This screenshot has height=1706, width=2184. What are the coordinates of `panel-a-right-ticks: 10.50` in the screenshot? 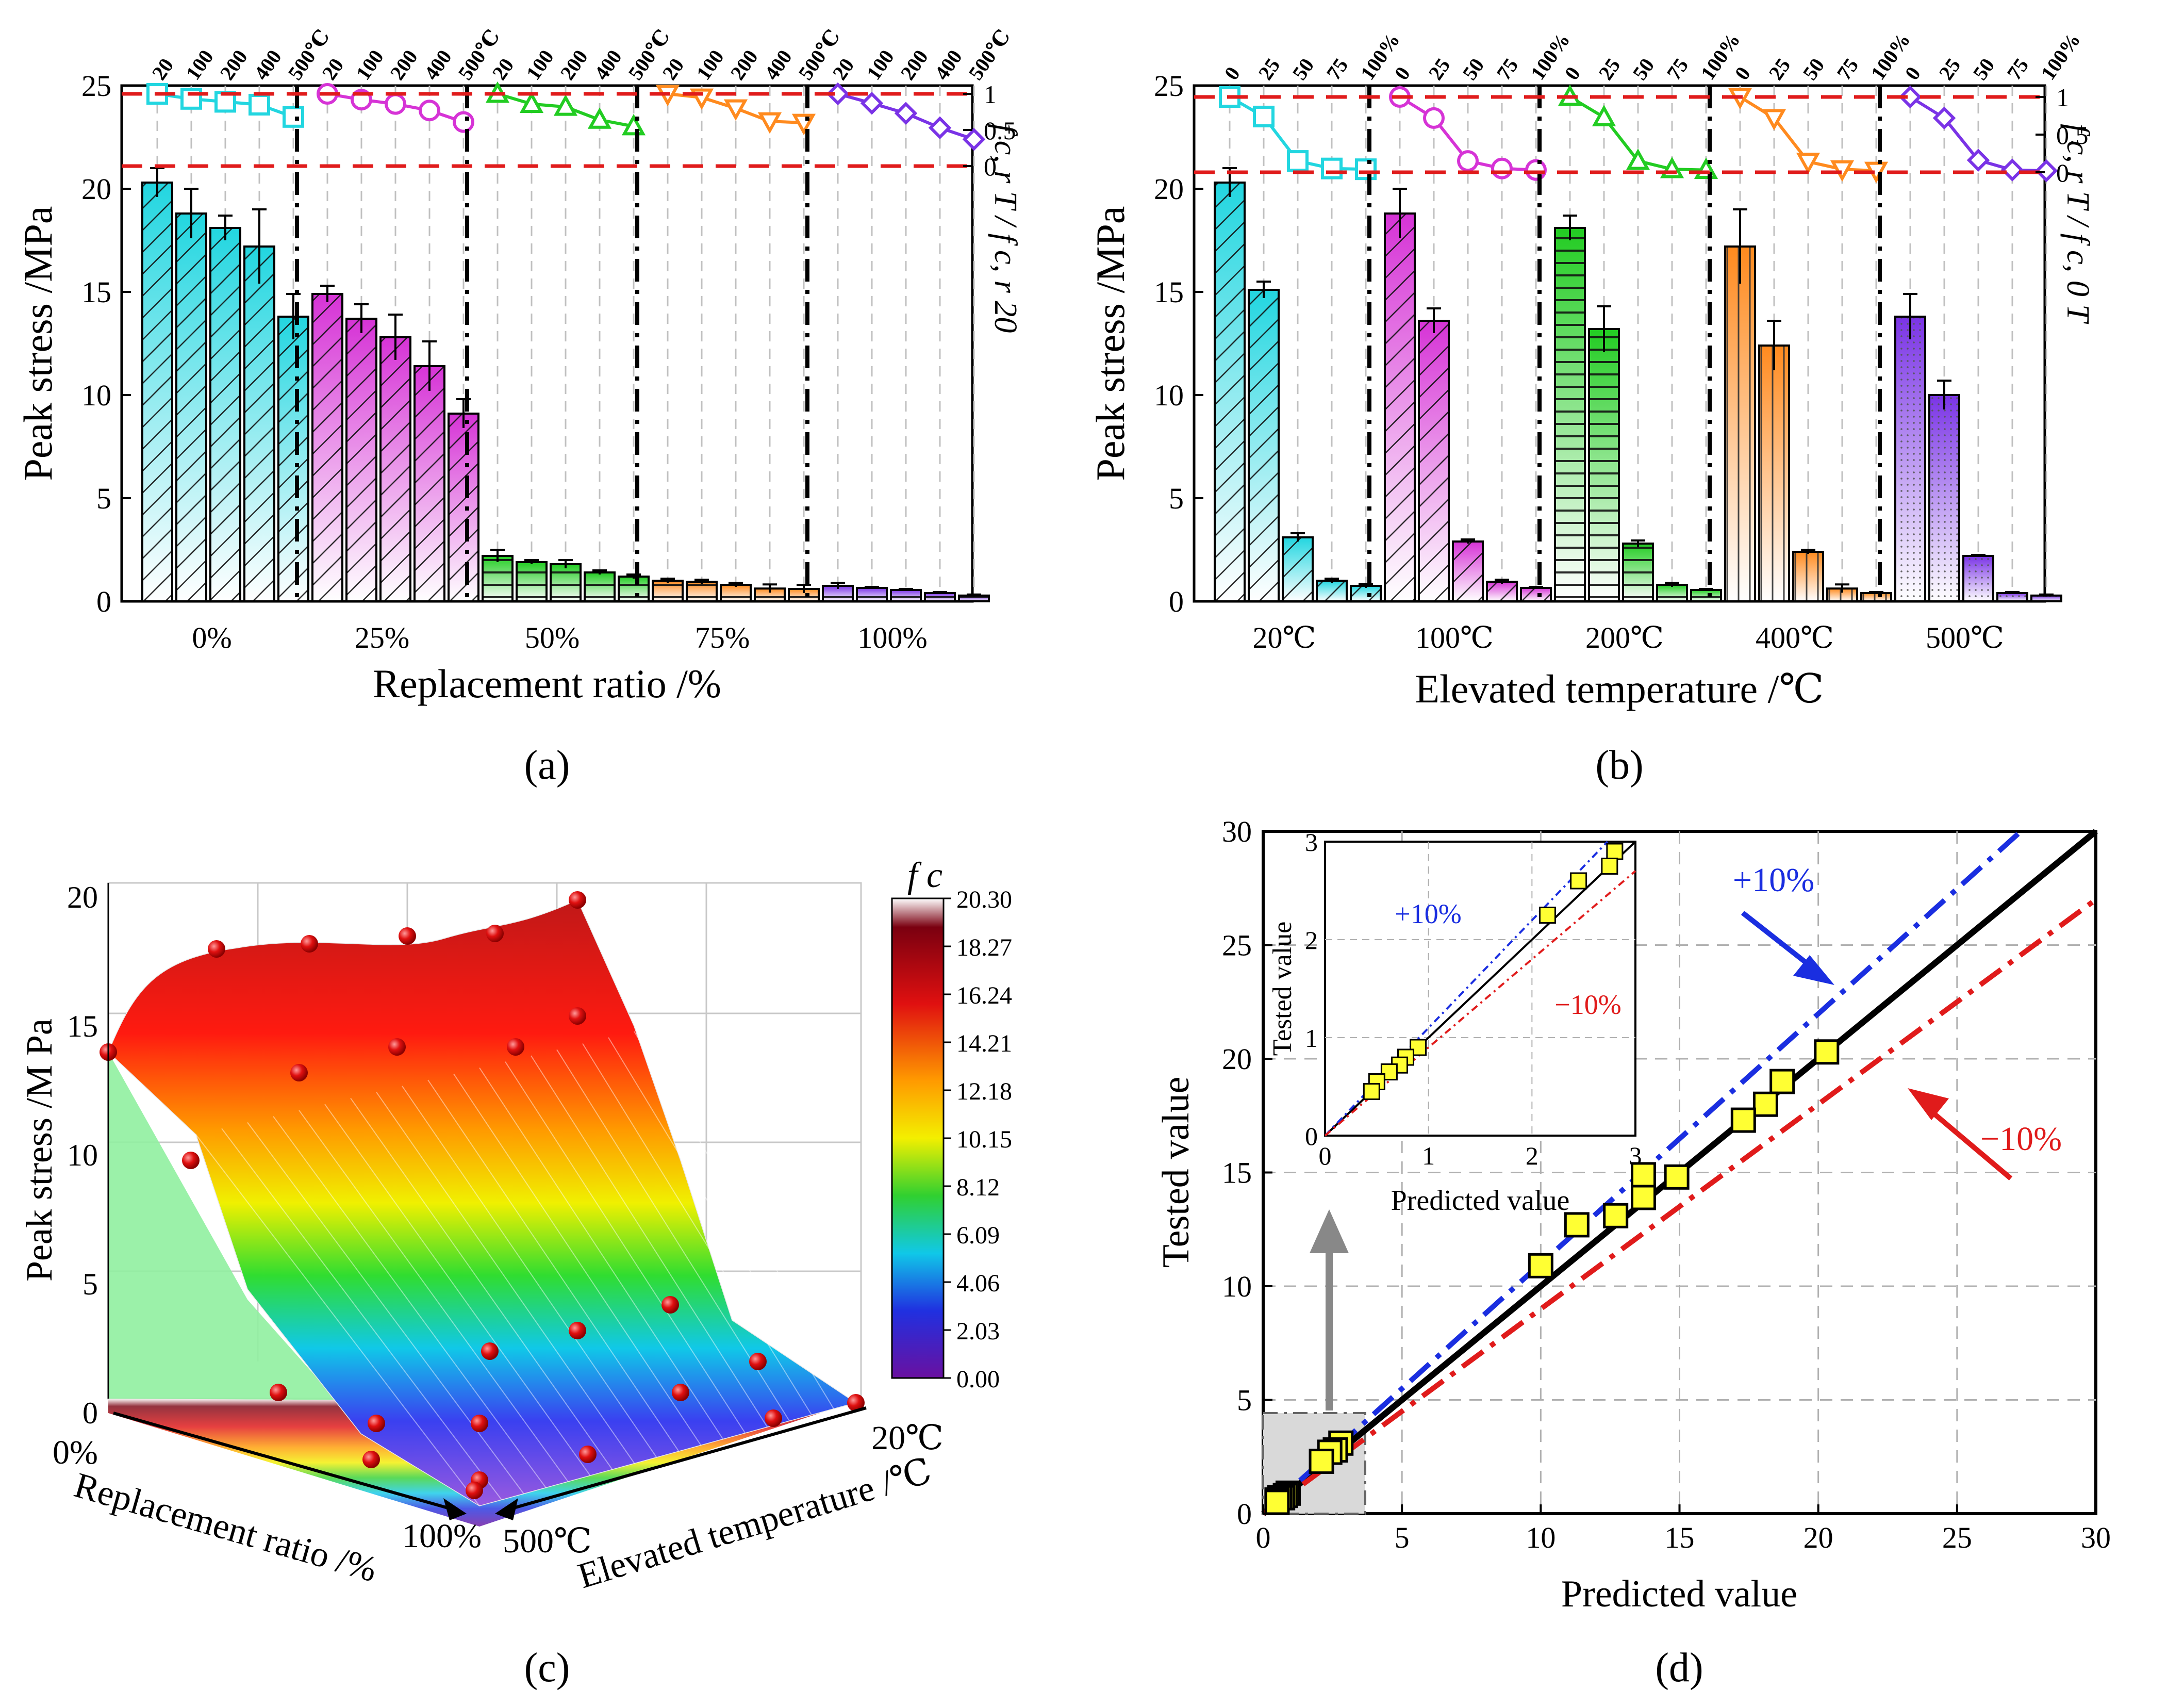 It's located at (989, 130).